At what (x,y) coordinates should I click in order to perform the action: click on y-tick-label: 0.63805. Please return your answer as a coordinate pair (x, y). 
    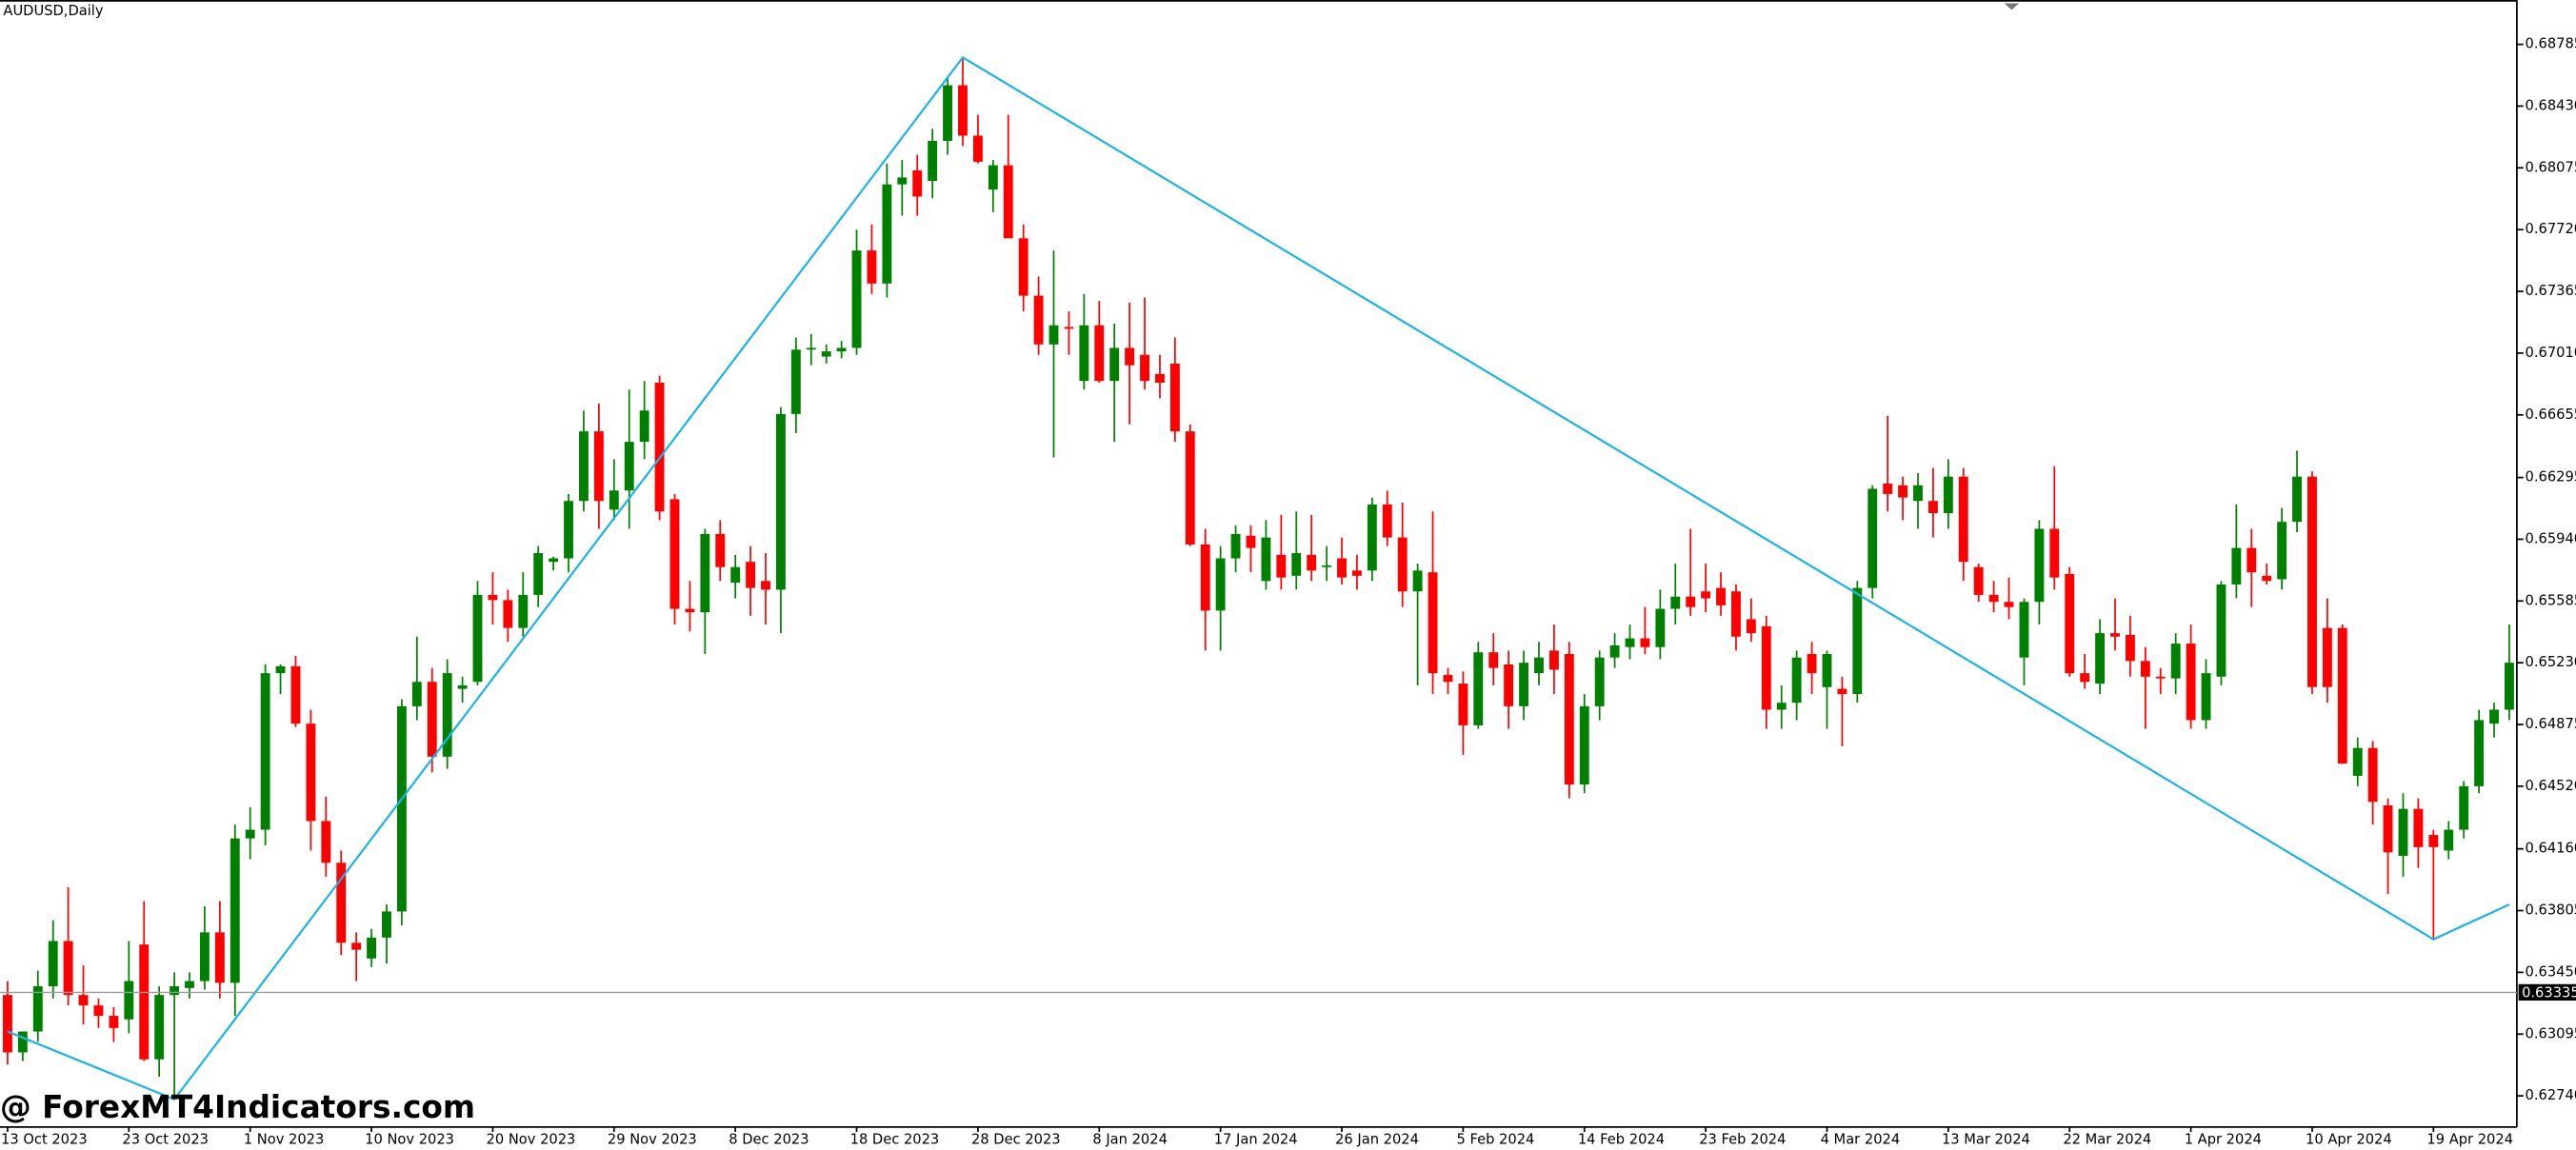
    Looking at the image, I should click on (2551, 911).